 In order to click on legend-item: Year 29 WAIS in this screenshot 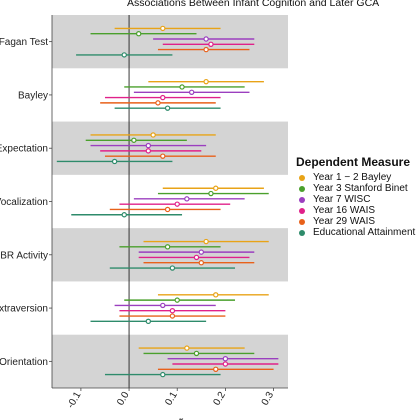, I will do `click(358, 221)`.